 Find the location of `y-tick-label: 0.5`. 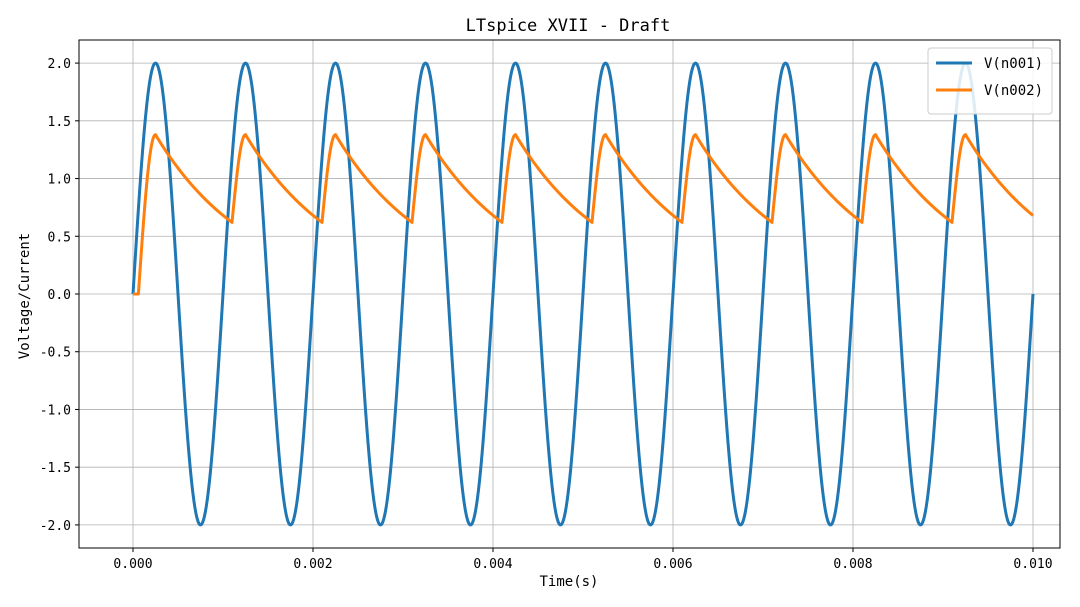

y-tick-label: 0.5 is located at coordinates (59, 237).